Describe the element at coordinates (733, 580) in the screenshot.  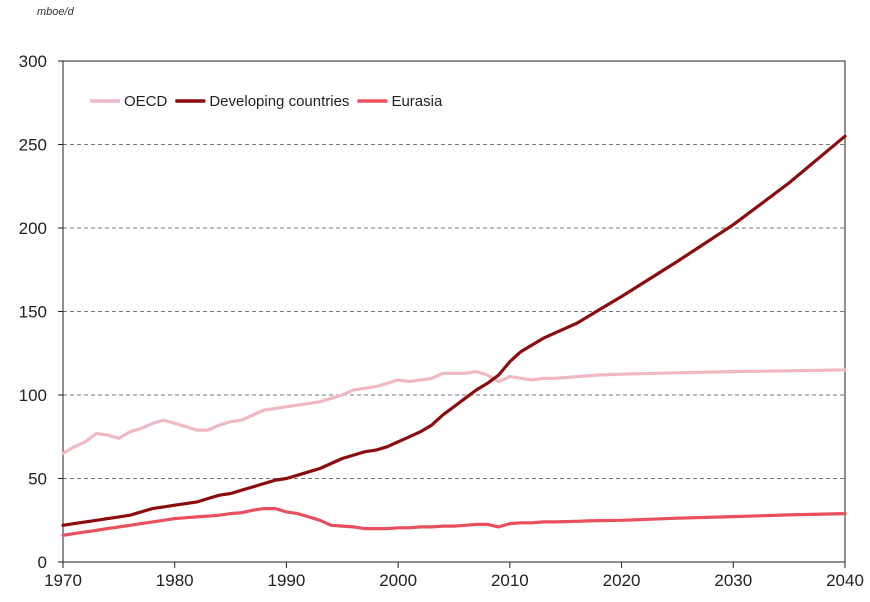
I see `x-tick-label-2030: 2030` at that location.